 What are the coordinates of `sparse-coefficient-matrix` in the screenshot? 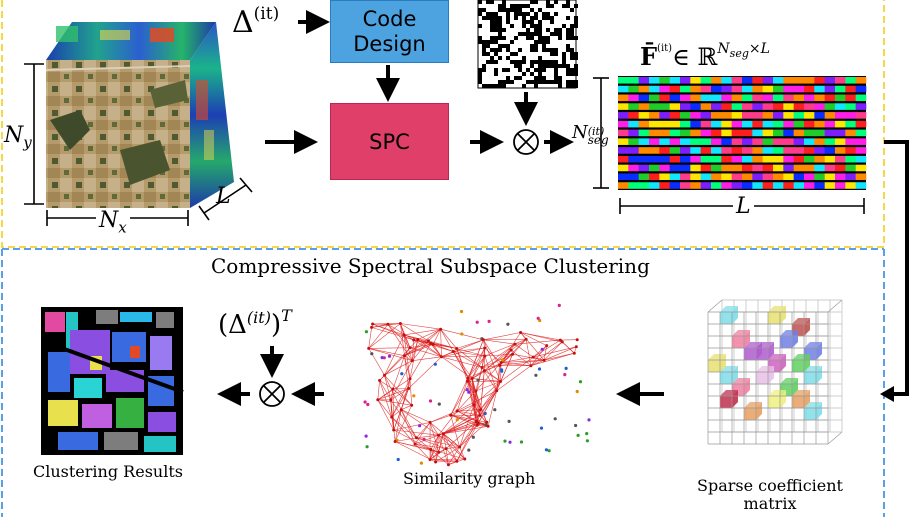 It's located at (775, 372).